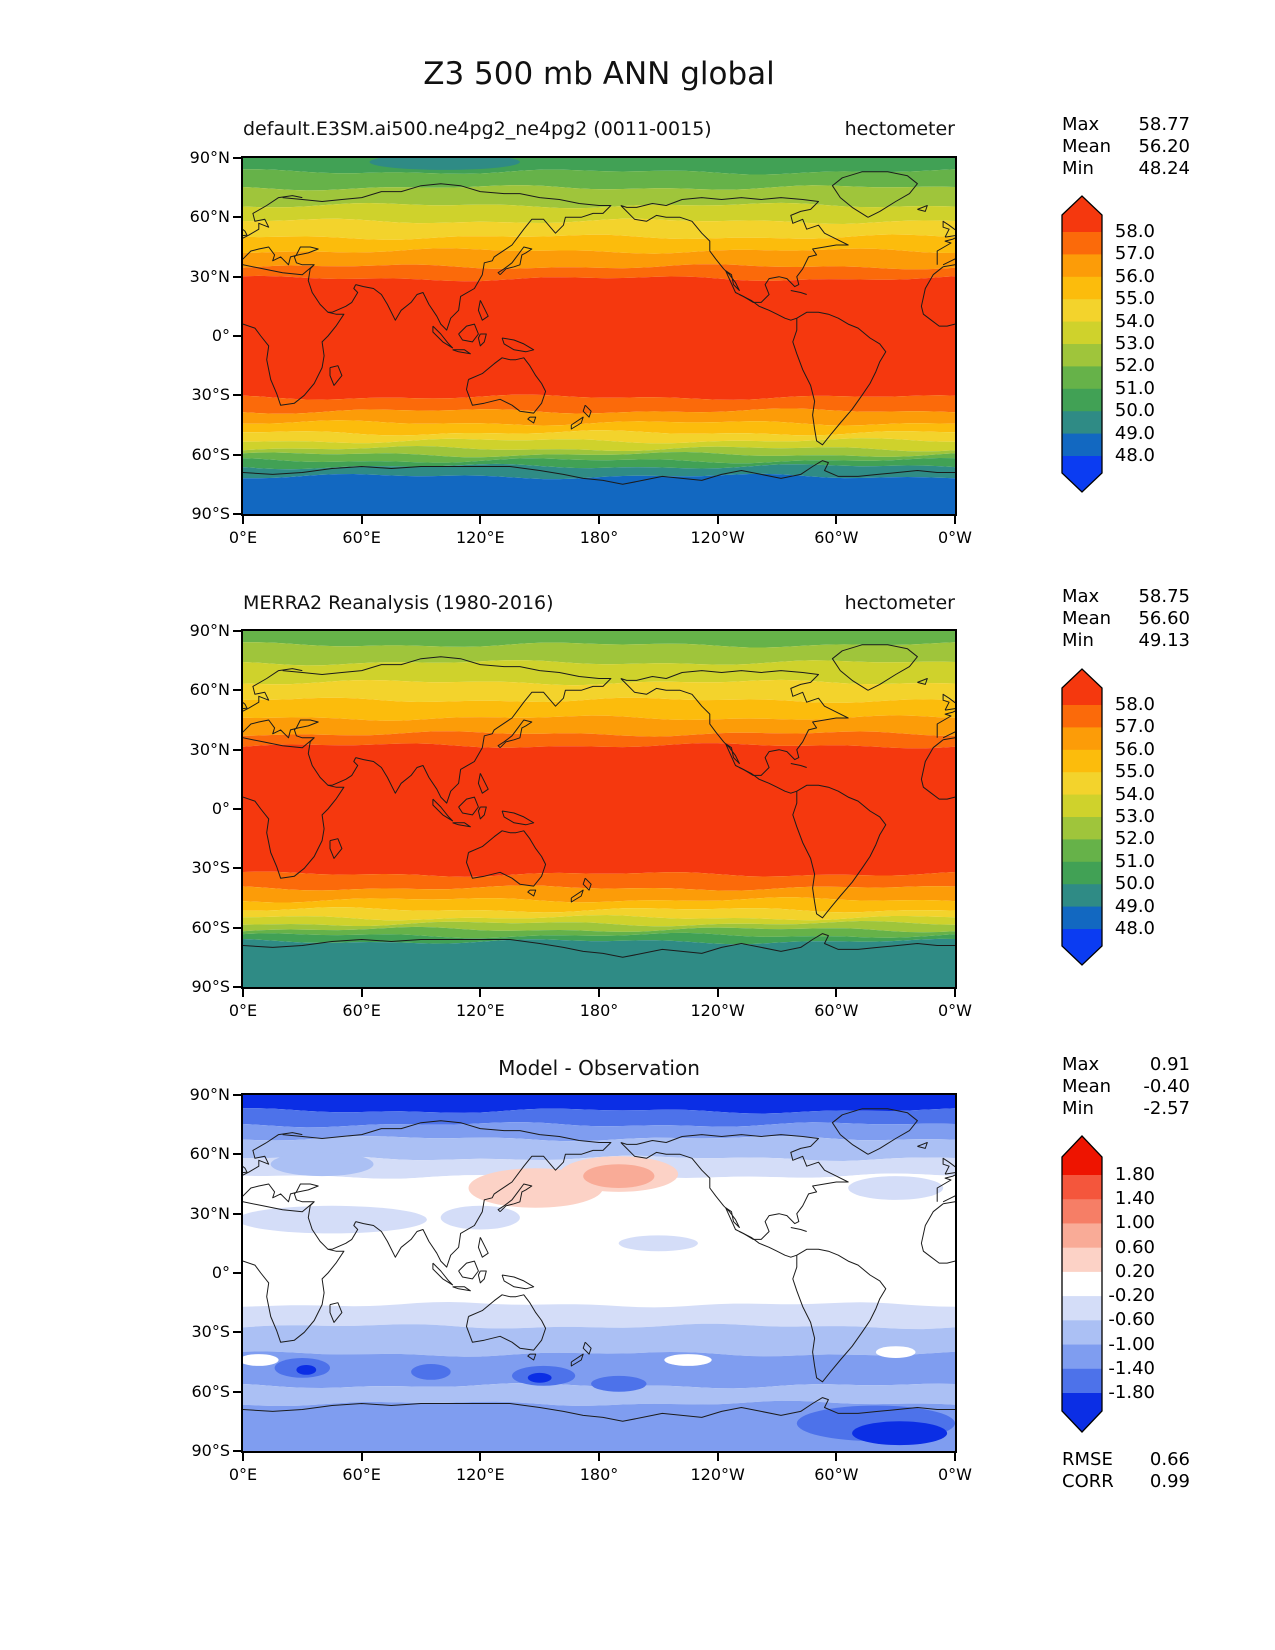 The height and width of the screenshot is (1650, 1275). I want to click on lon-tick-label: 120°E, so click(480, 1474).